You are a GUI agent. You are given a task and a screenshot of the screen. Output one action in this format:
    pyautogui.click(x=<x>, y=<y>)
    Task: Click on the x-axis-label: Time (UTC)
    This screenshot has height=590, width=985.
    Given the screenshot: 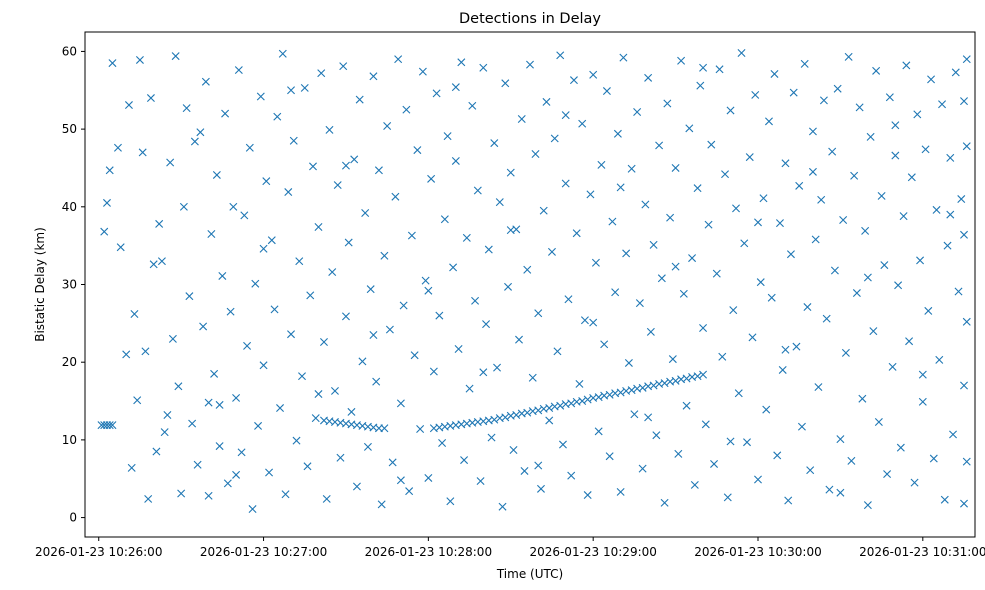 What is the action you would take?
    pyautogui.click(x=529, y=574)
    